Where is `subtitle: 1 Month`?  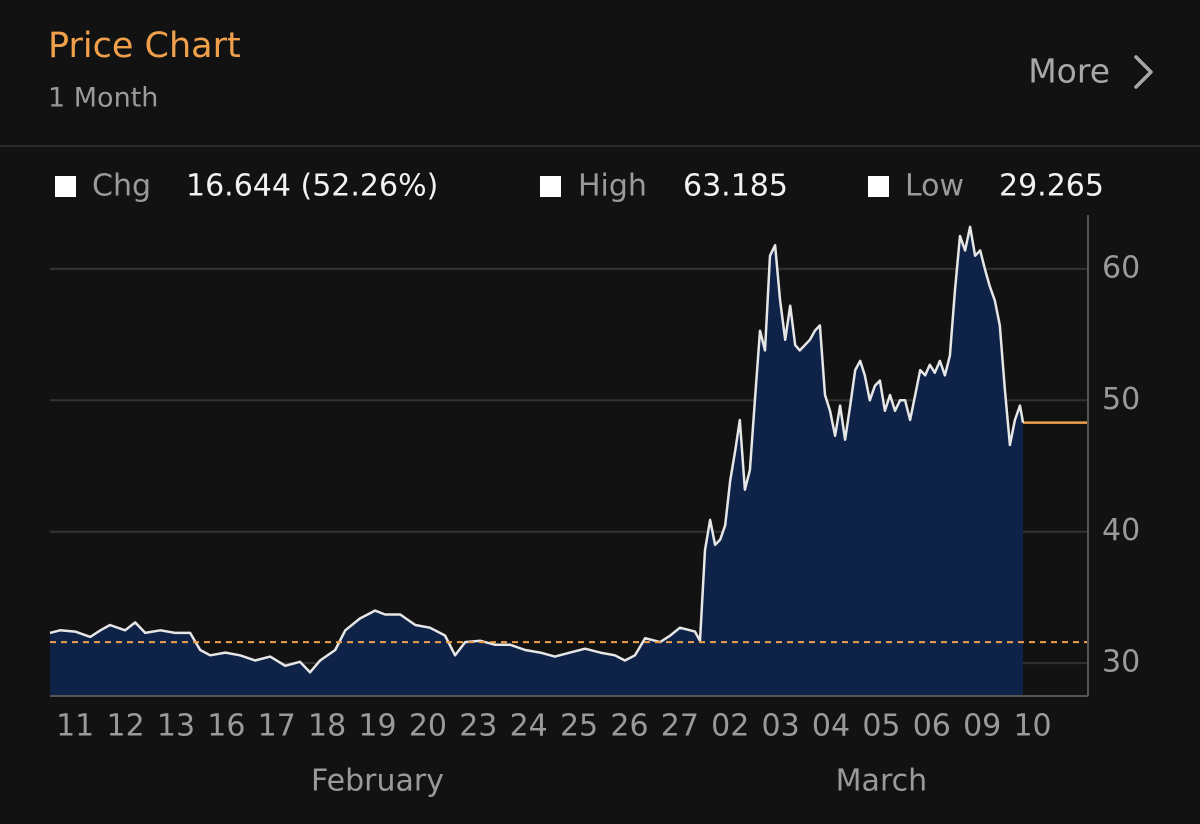 subtitle: 1 Month is located at coordinates (103, 98).